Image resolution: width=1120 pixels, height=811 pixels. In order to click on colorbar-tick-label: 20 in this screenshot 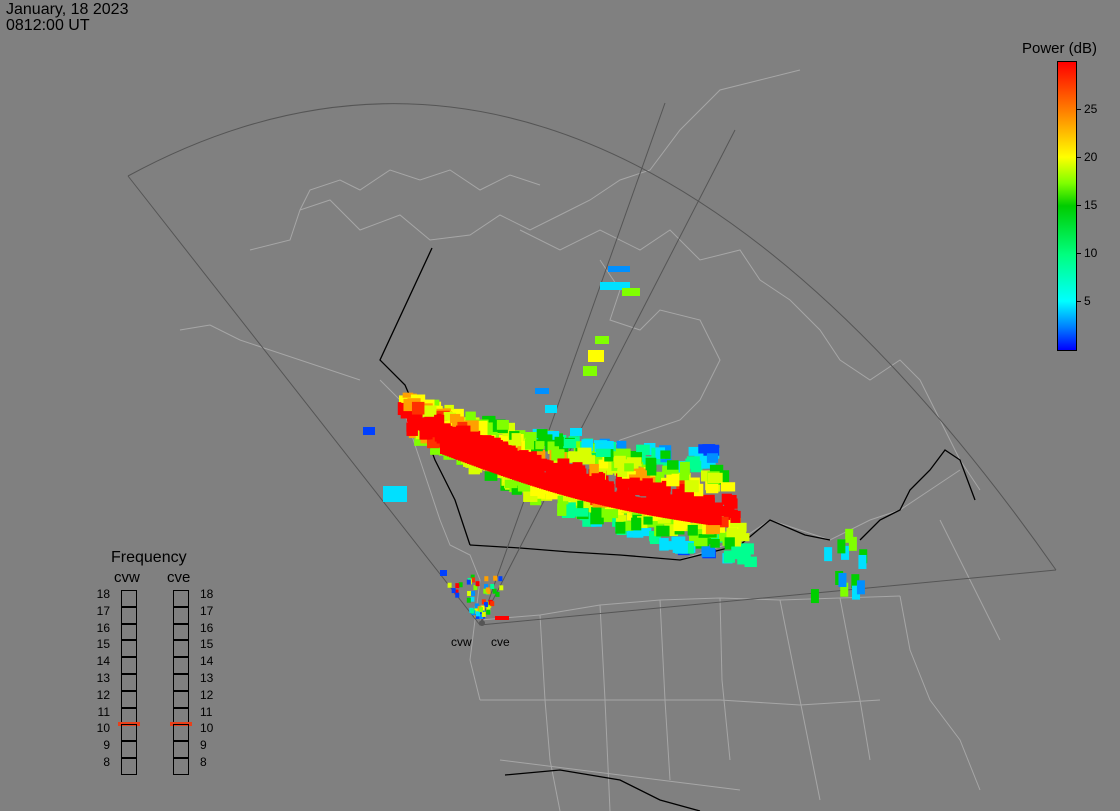, I will do `click(1091, 157)`.